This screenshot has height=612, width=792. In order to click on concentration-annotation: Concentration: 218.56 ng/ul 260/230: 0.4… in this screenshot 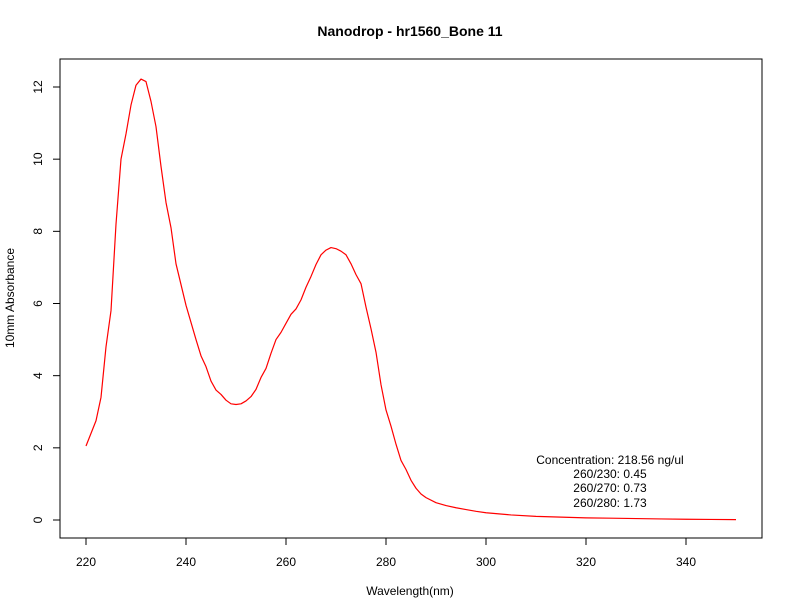, I will do `click(609, 481)`.